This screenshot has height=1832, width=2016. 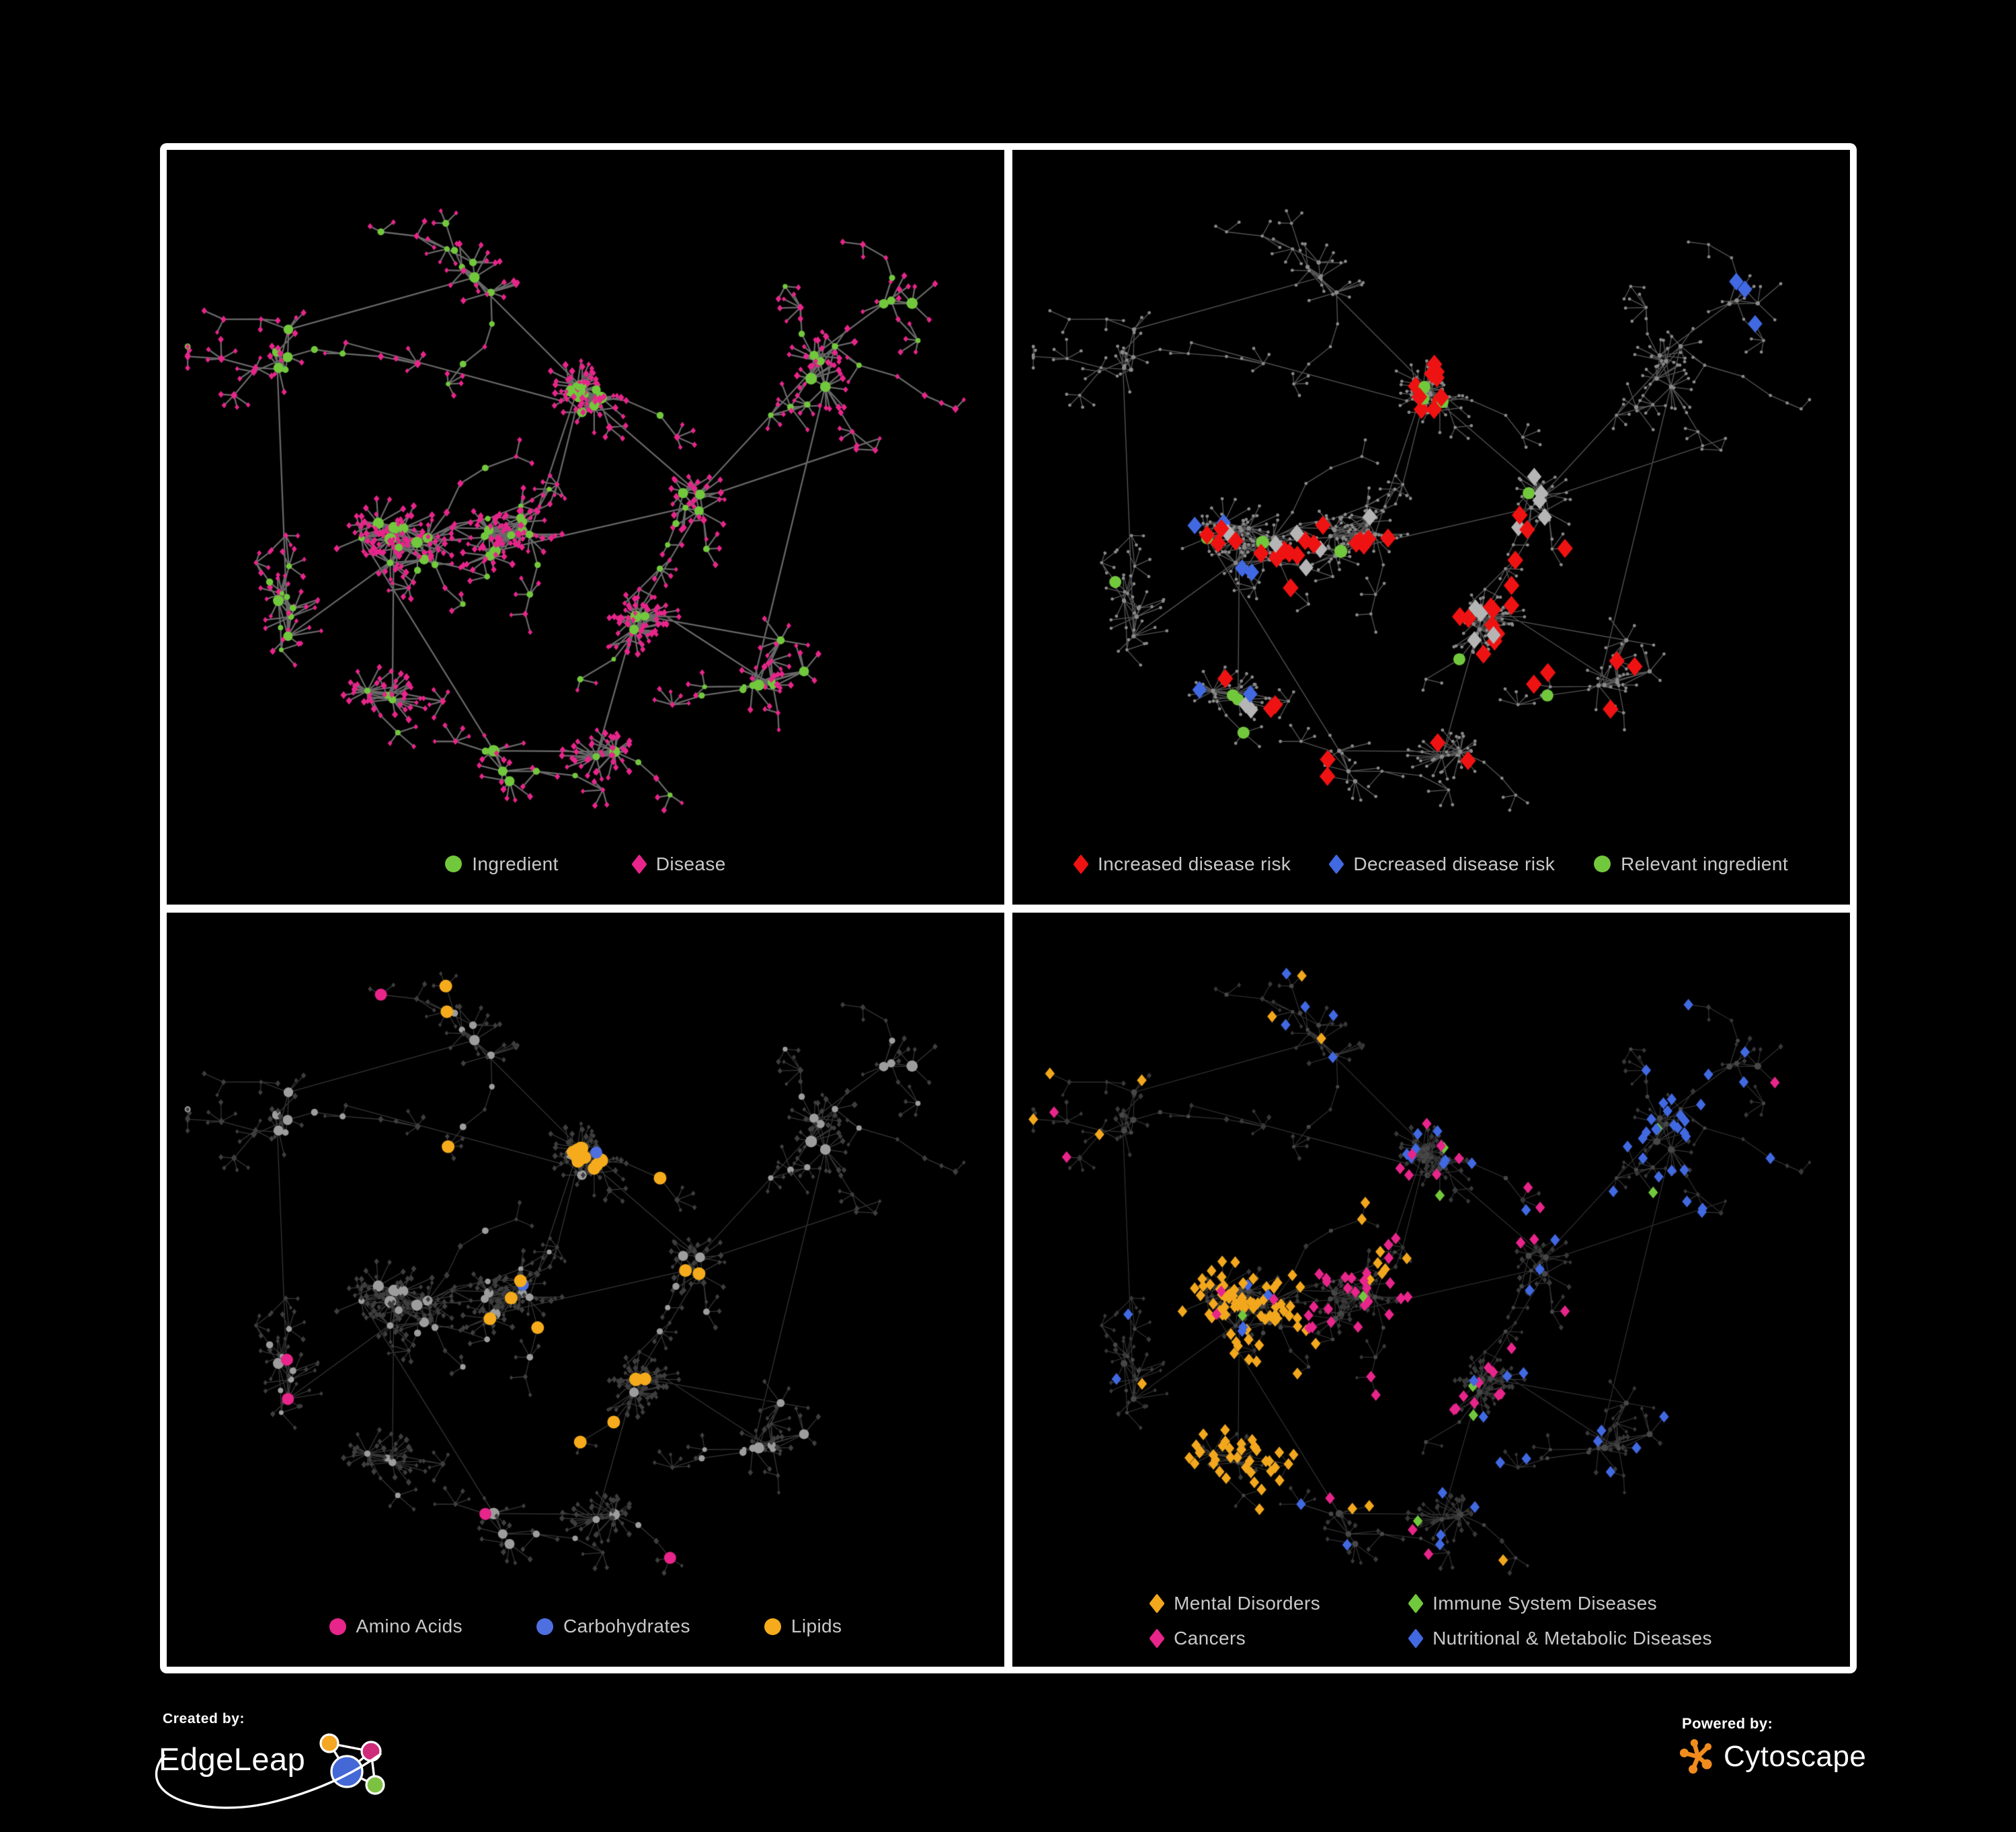 I want to click on cytoscape-logo: Powered by: Cytoscape, so click(x=1780, y=1756).